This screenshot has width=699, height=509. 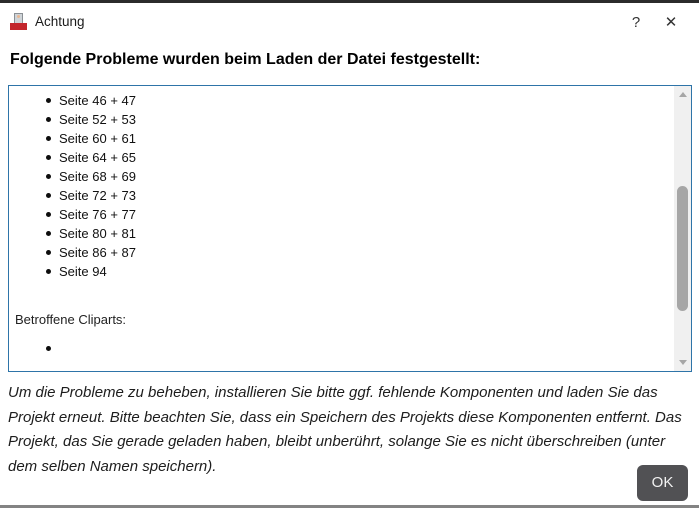 I want to click on list-item: Seite 80 + 81, so click(x=360, y=233).